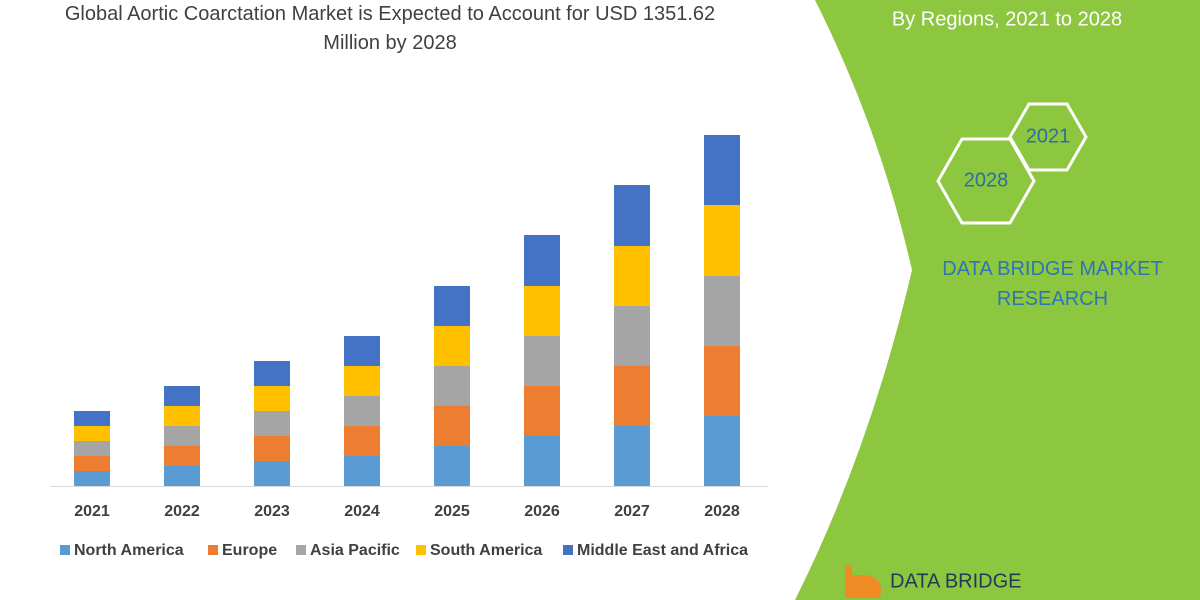 The width and height of the screenshot is (1200, 600). I want to click on x-tick-label: 2021, so click(92, 511).